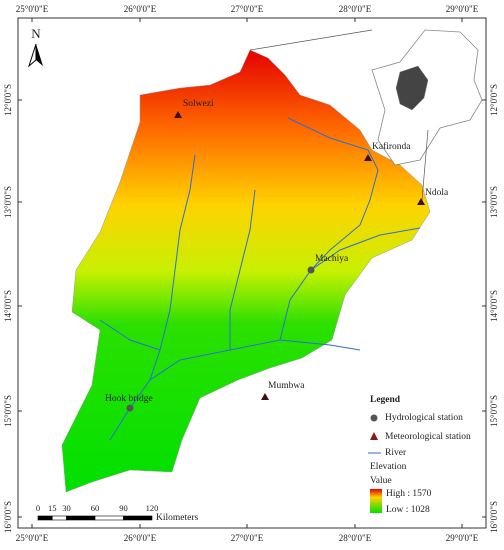 The width and height of the screenshot is (504, 550). What do you see at coordinates (374, 436) in the screenshot?
I see `legend-meteo-symbol` at bounding box center [374, 436].